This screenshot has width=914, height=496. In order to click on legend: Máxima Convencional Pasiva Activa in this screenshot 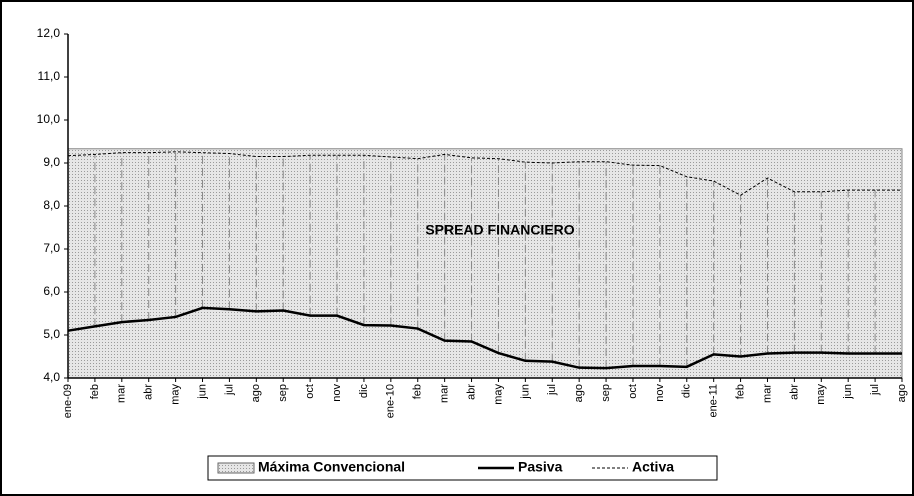, I will do `click(445, 467)`.